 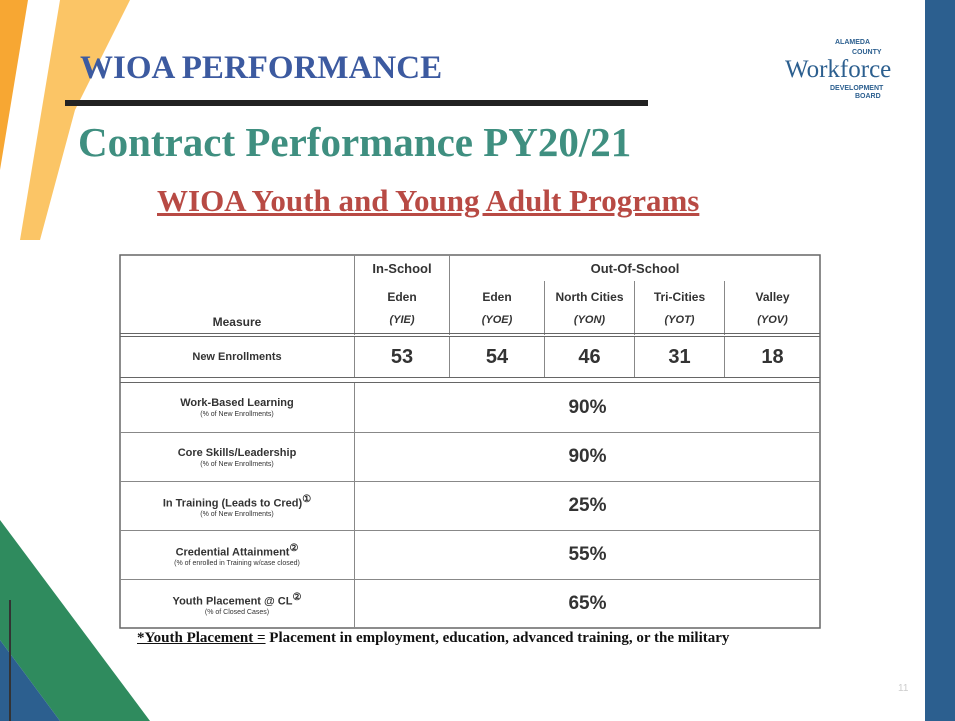 I want to click on row-label: New Enrollments, so click(x=237, y=357).